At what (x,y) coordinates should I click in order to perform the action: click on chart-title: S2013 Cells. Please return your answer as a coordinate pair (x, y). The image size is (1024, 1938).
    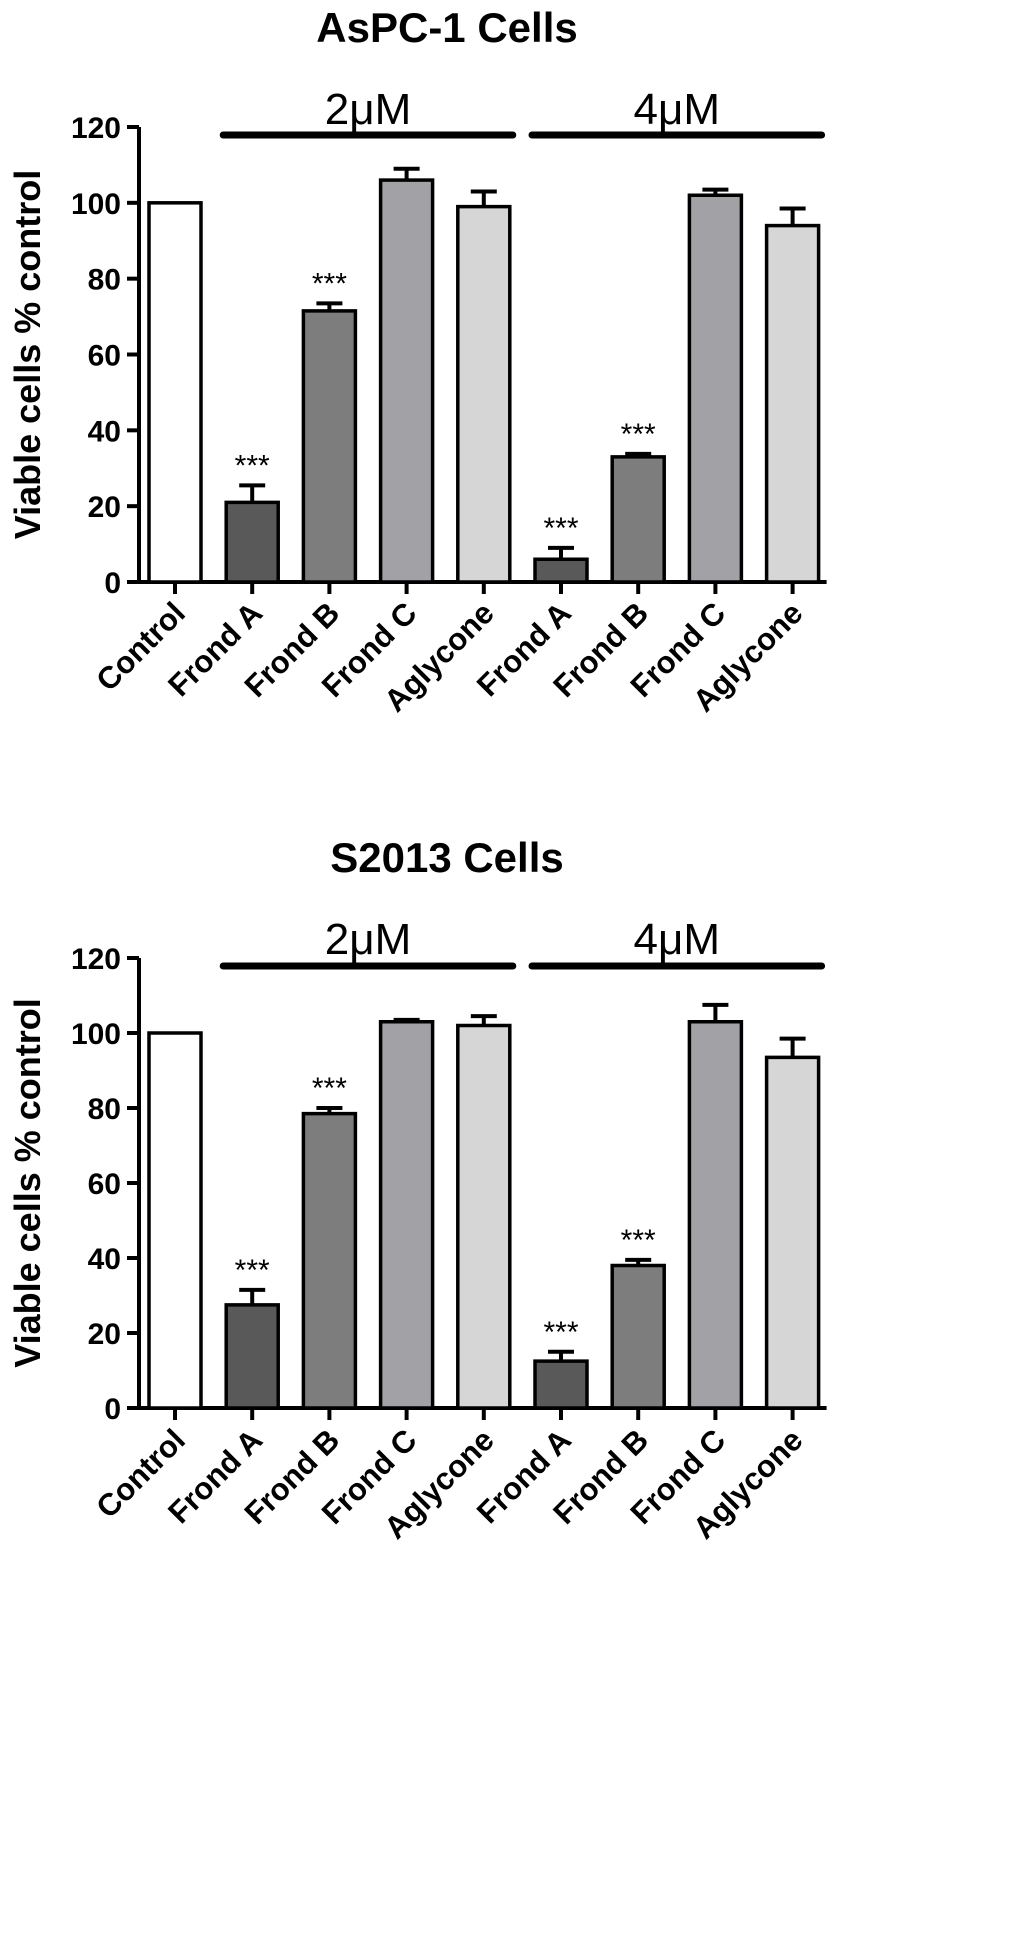
    Looking at the image, I should click on (447, 857).